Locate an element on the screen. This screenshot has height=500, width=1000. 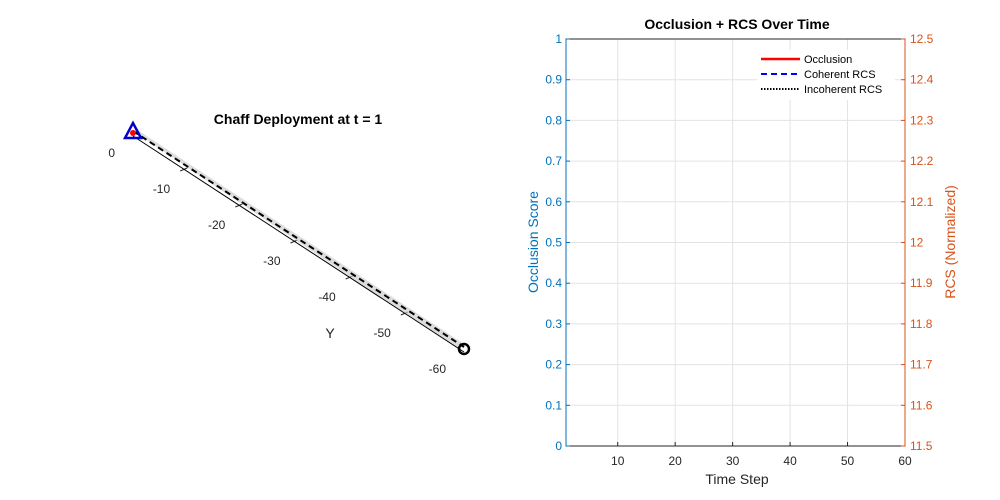
left-y-tick-label: 0.3 is located at coordinates (553, 324).